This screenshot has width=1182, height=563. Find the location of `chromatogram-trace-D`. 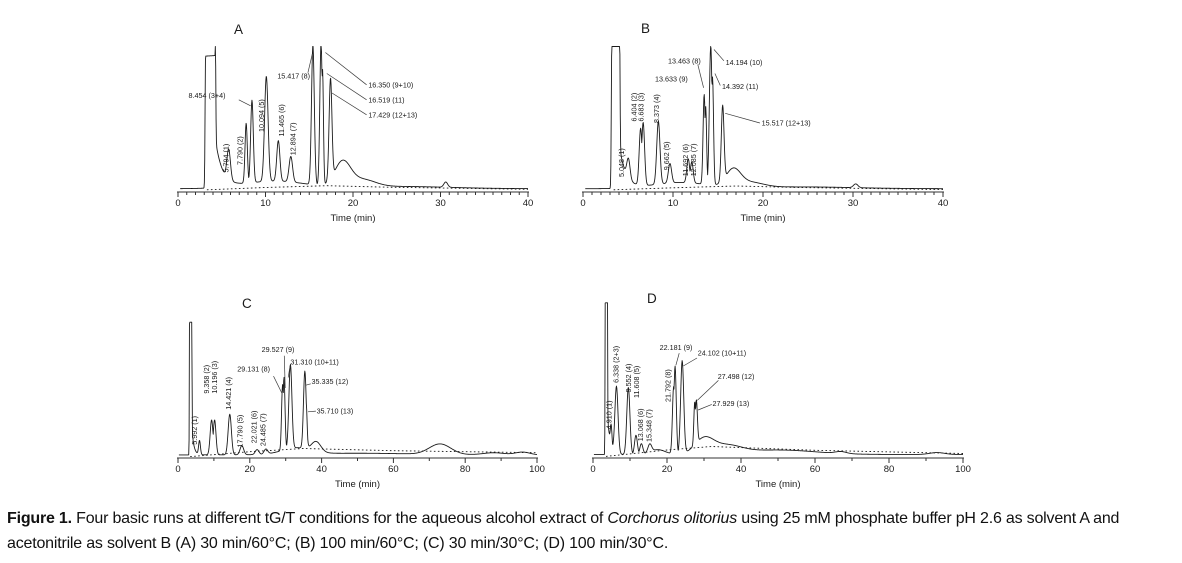

chromatogram-trace-D is located at coordinates (778, 378).